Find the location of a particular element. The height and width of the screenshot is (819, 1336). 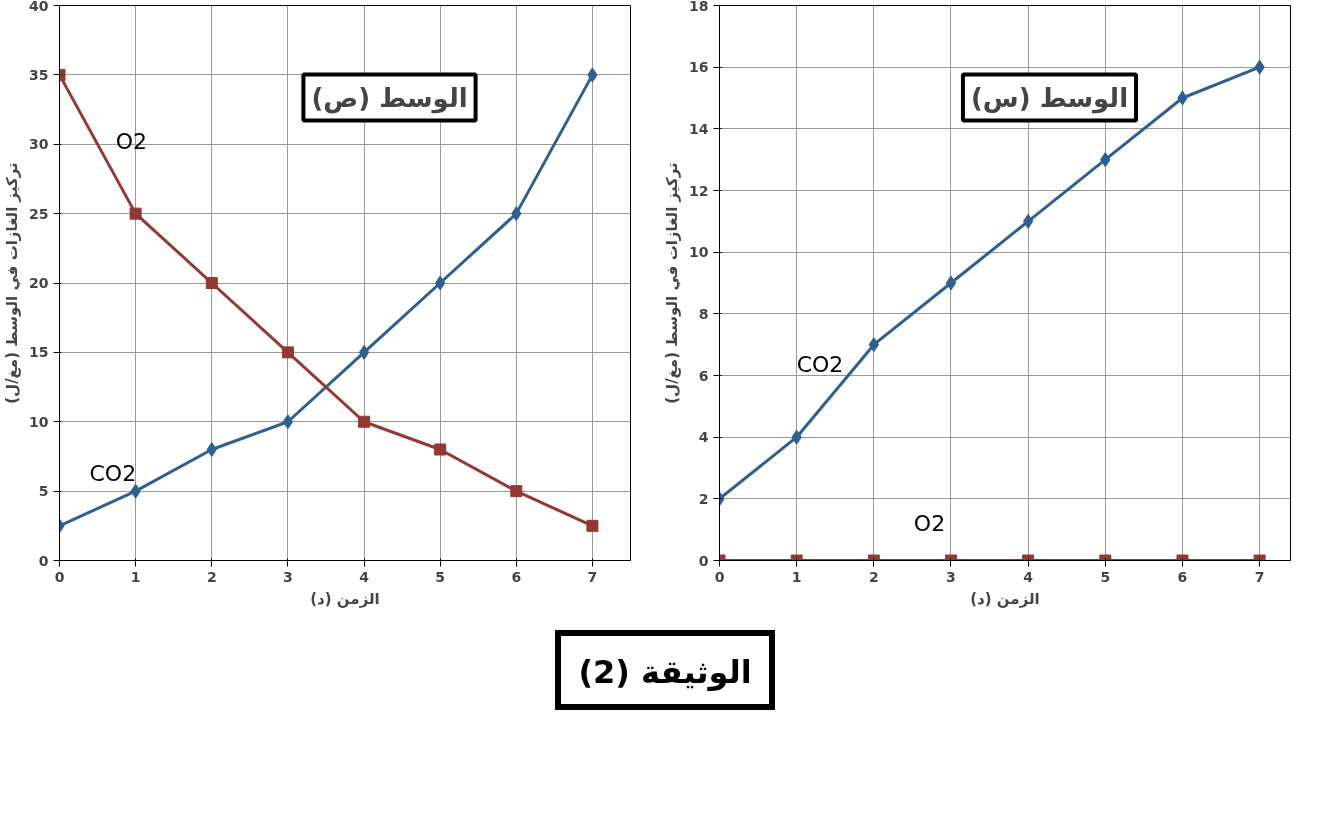

y-tick-label: 5 is located at coordinates (43, 491).